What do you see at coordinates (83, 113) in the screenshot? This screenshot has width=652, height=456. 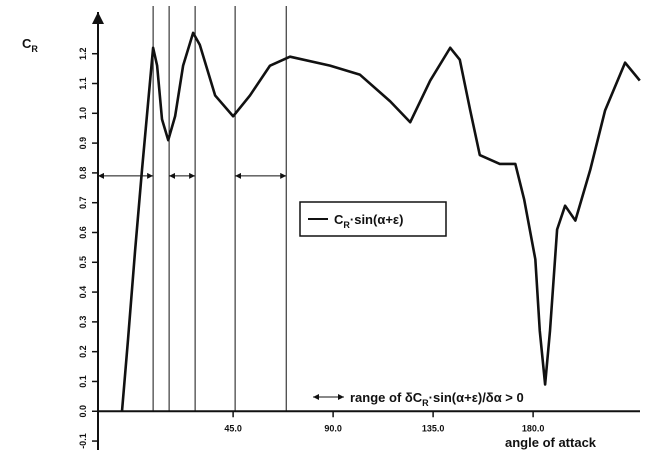 I see `y-tick-label: 1.0` at bounding box center [83, 113].